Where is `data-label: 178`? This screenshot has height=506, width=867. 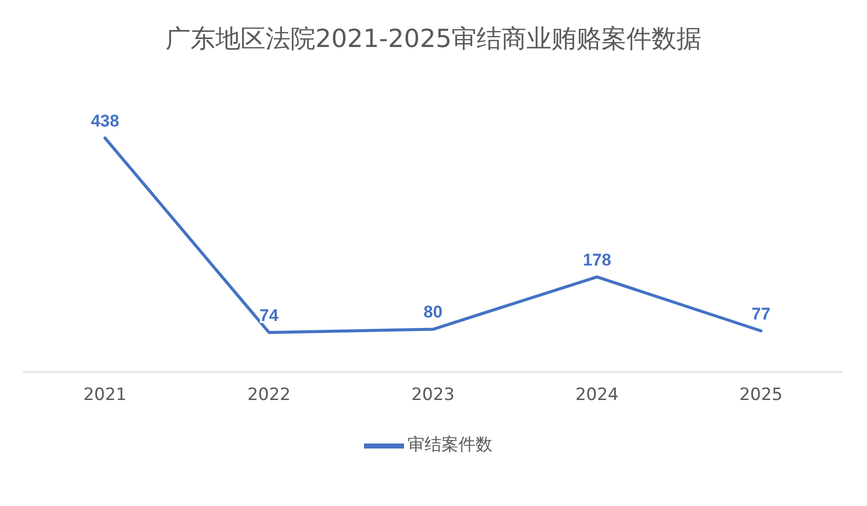 data-label: 178 is located at coordinates (597, 260).